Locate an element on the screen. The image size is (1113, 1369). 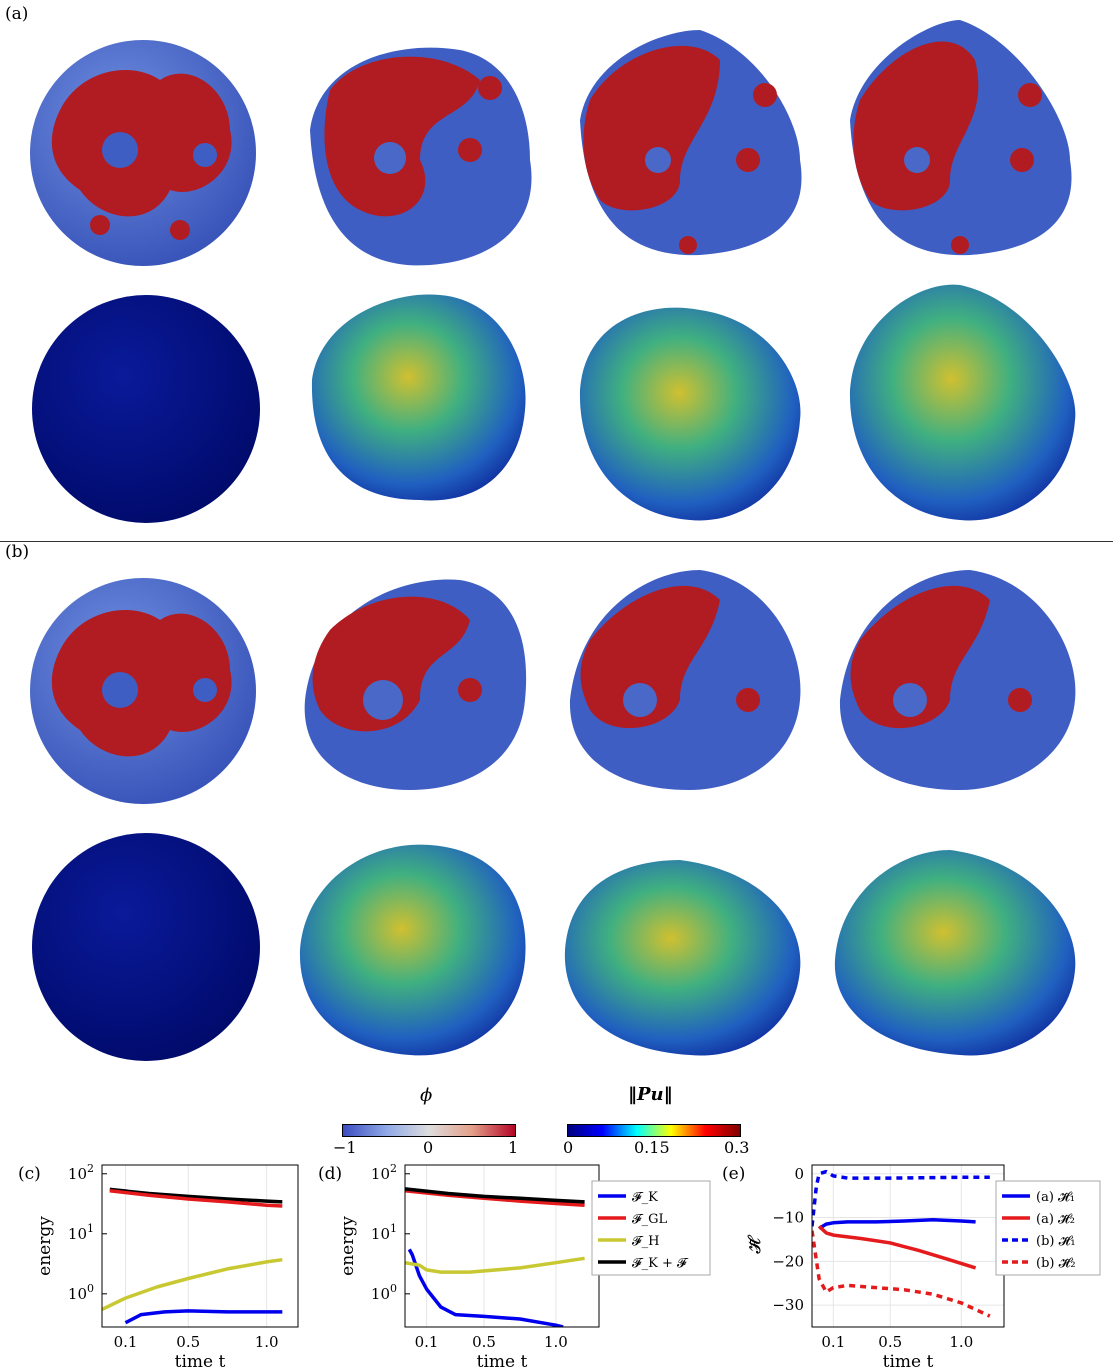
pu-tick-max: 0.3 is located at coordinates (737, 1147).